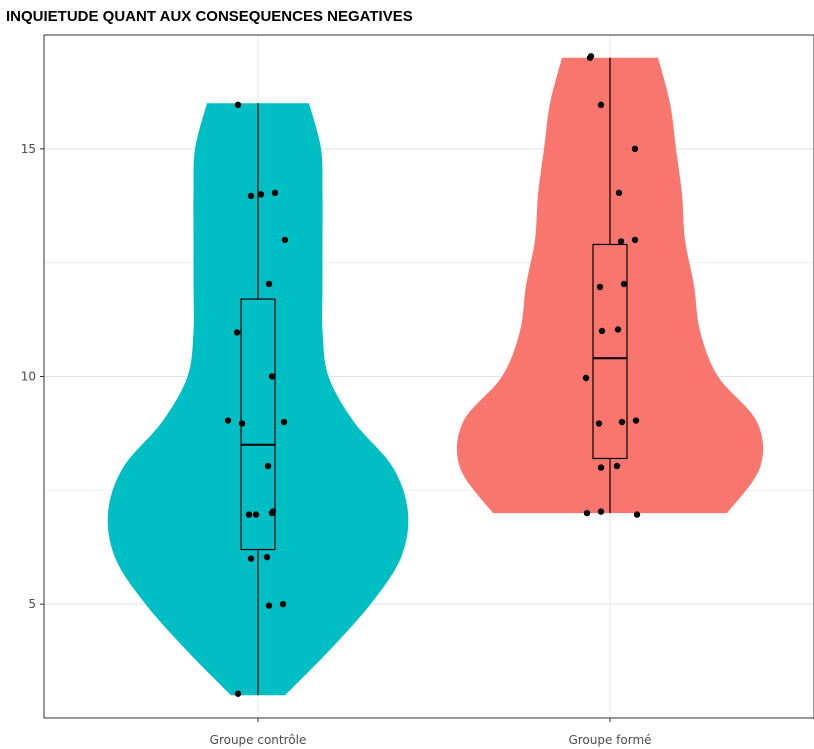 The height and width of the screenshot is (749, 814). I want to click on box-iqr, so click(610, 351).